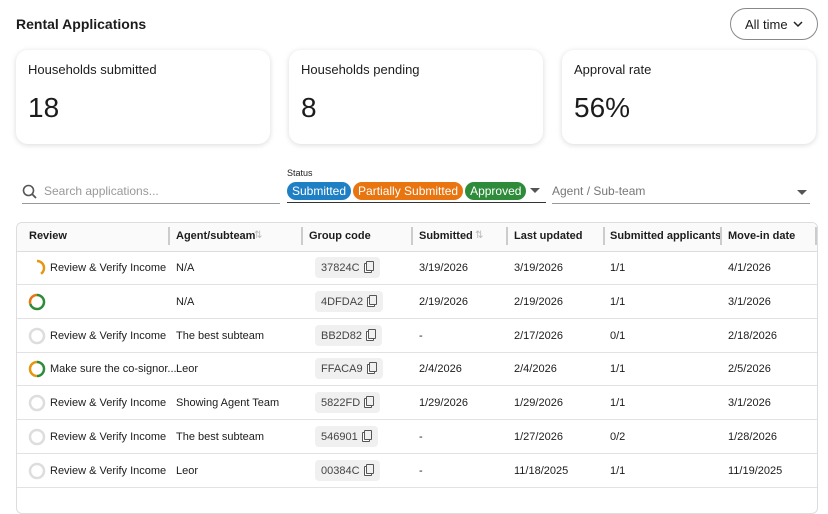  Describe the element at coordinates (749, 268) in the screenshot. I see `table-cell: 4/1/2026` at that location.